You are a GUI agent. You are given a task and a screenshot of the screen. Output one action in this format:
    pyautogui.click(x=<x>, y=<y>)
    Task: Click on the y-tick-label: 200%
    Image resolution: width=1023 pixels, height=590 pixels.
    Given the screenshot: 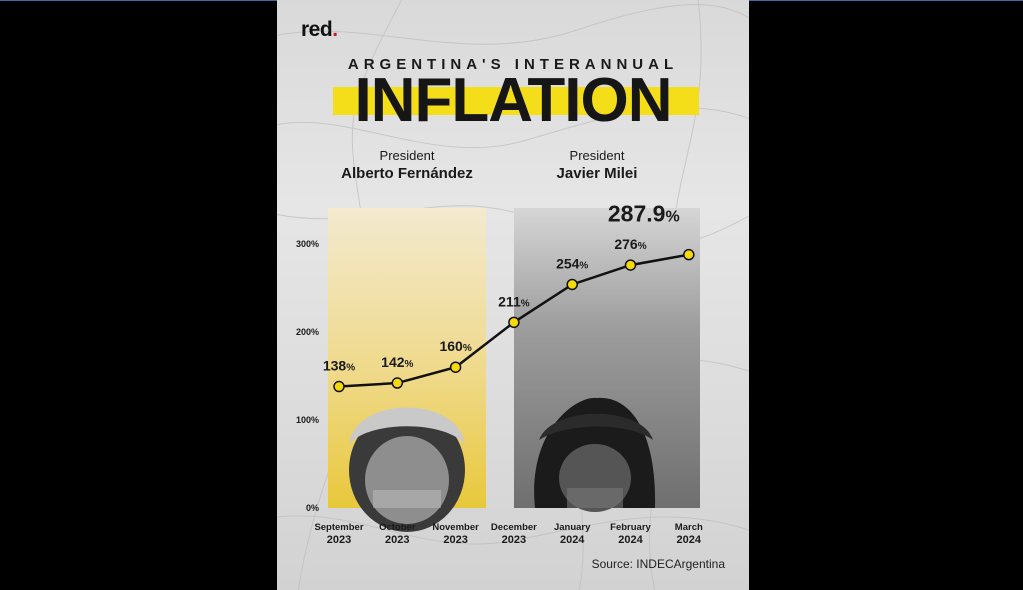 What is the action you would take?
    pyautogui.click(x=307, y=332)
    